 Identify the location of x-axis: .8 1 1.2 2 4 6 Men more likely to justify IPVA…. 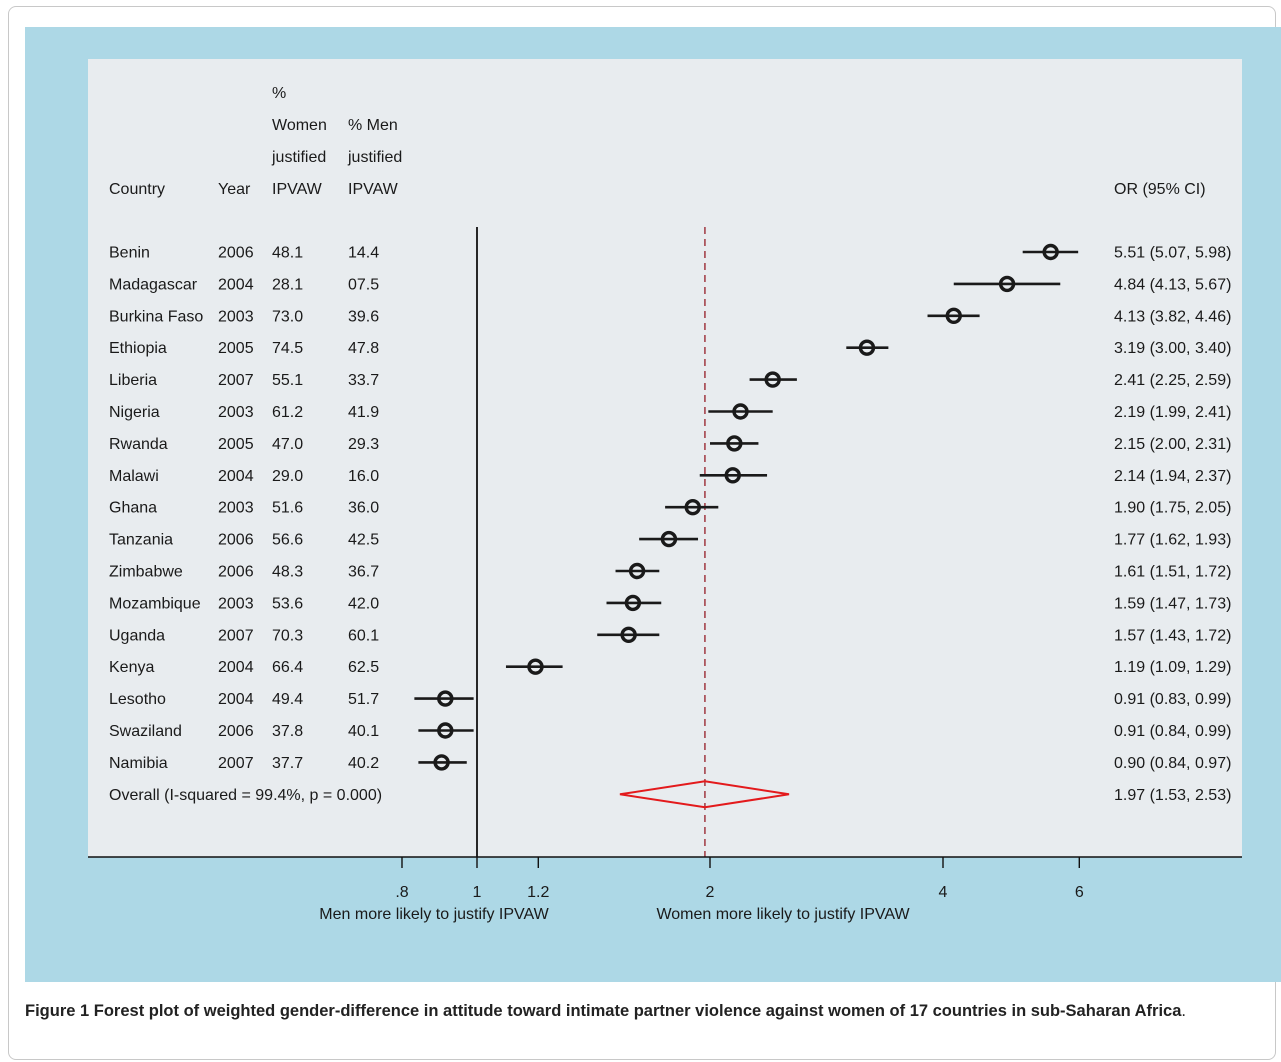
(665, 889).